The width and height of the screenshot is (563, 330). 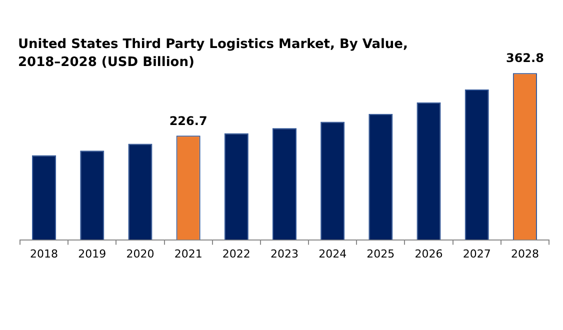 What do you see at coordinates (525, 58) in the screenshot?
I see `data-label: 362.8` at bounding box center [525, 58].